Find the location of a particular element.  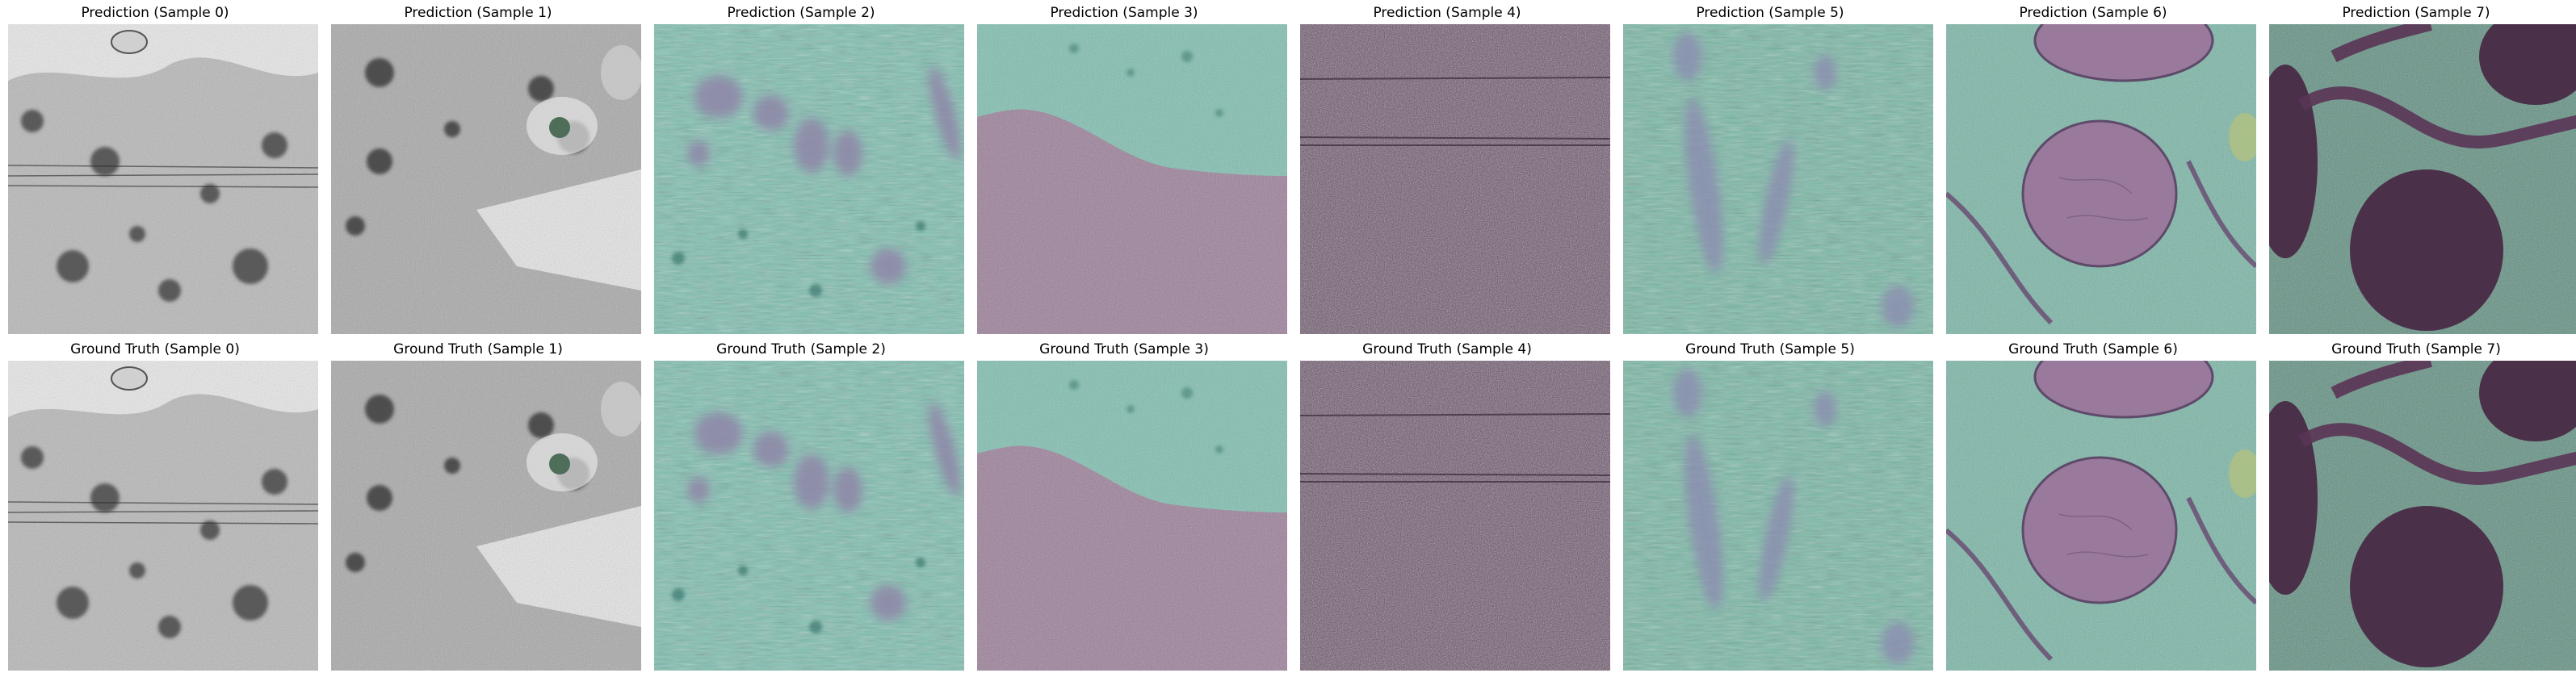

ground-truth-panel: Ground Truth (Sample 2) is located at coordinates (805, 504).